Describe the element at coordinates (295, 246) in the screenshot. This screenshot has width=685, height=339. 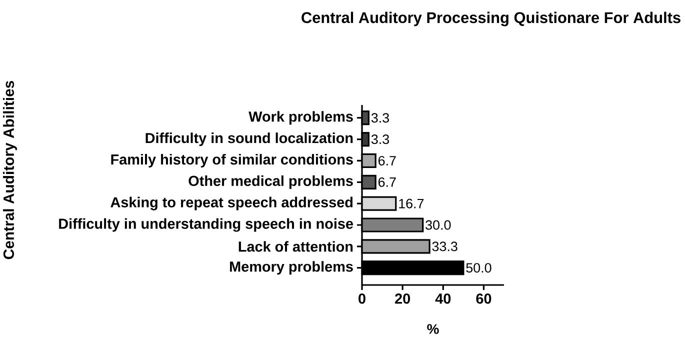
I see `y-tick-label: Lack of attention` at that location.